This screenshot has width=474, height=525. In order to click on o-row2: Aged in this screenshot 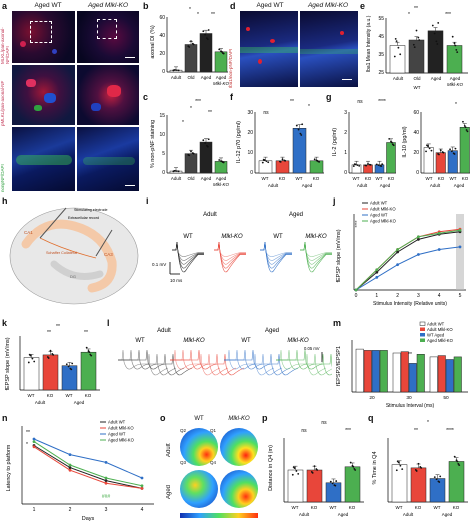, I will do `click(169, 492)`.